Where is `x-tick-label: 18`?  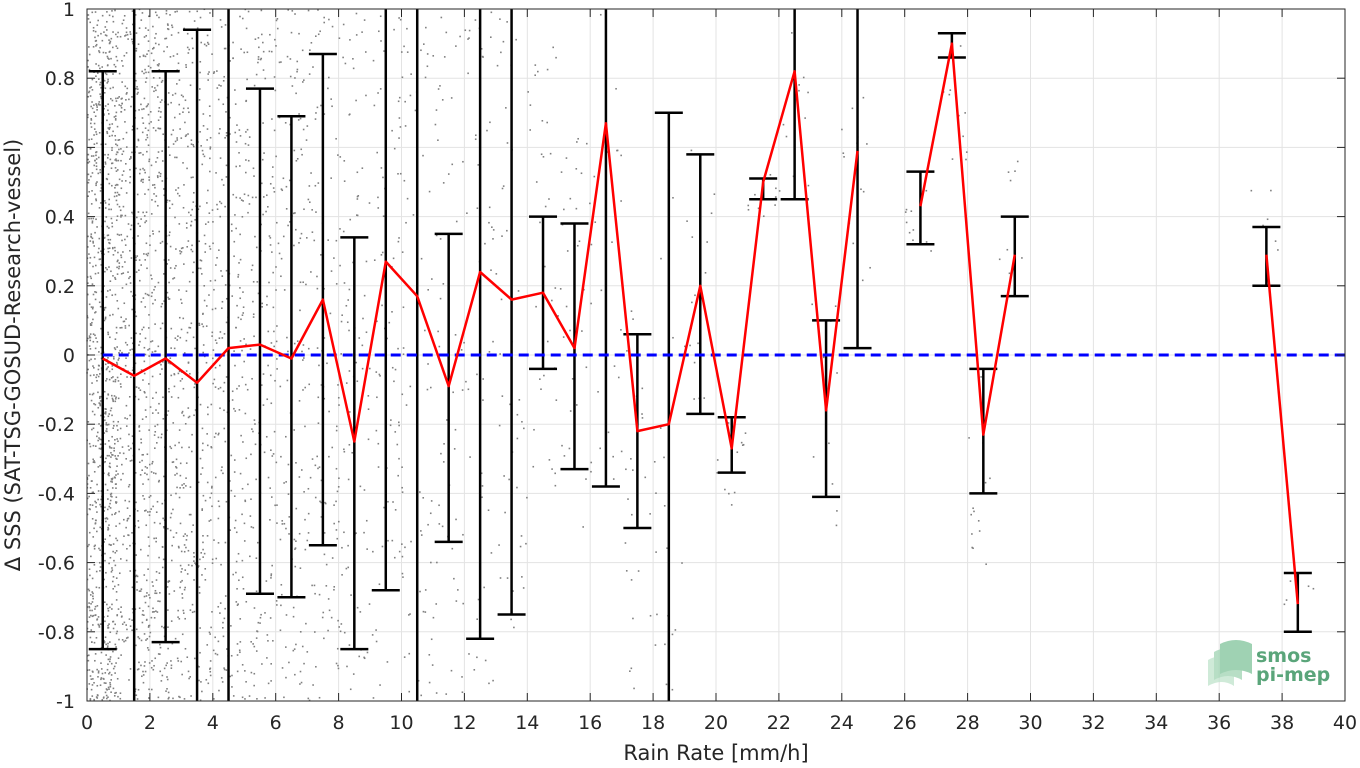
x-tick-label: 18 is located at coordinates (653, 723).